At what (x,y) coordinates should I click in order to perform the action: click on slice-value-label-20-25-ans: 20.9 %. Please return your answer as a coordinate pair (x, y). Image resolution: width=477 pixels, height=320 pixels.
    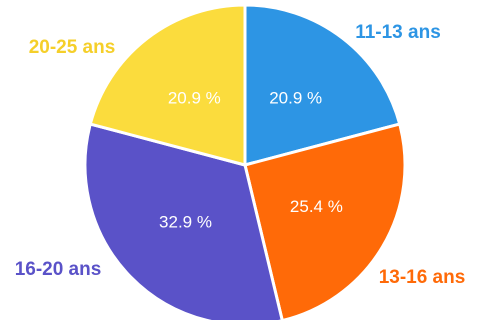
    Looking at the image, I should click on (194, 98).